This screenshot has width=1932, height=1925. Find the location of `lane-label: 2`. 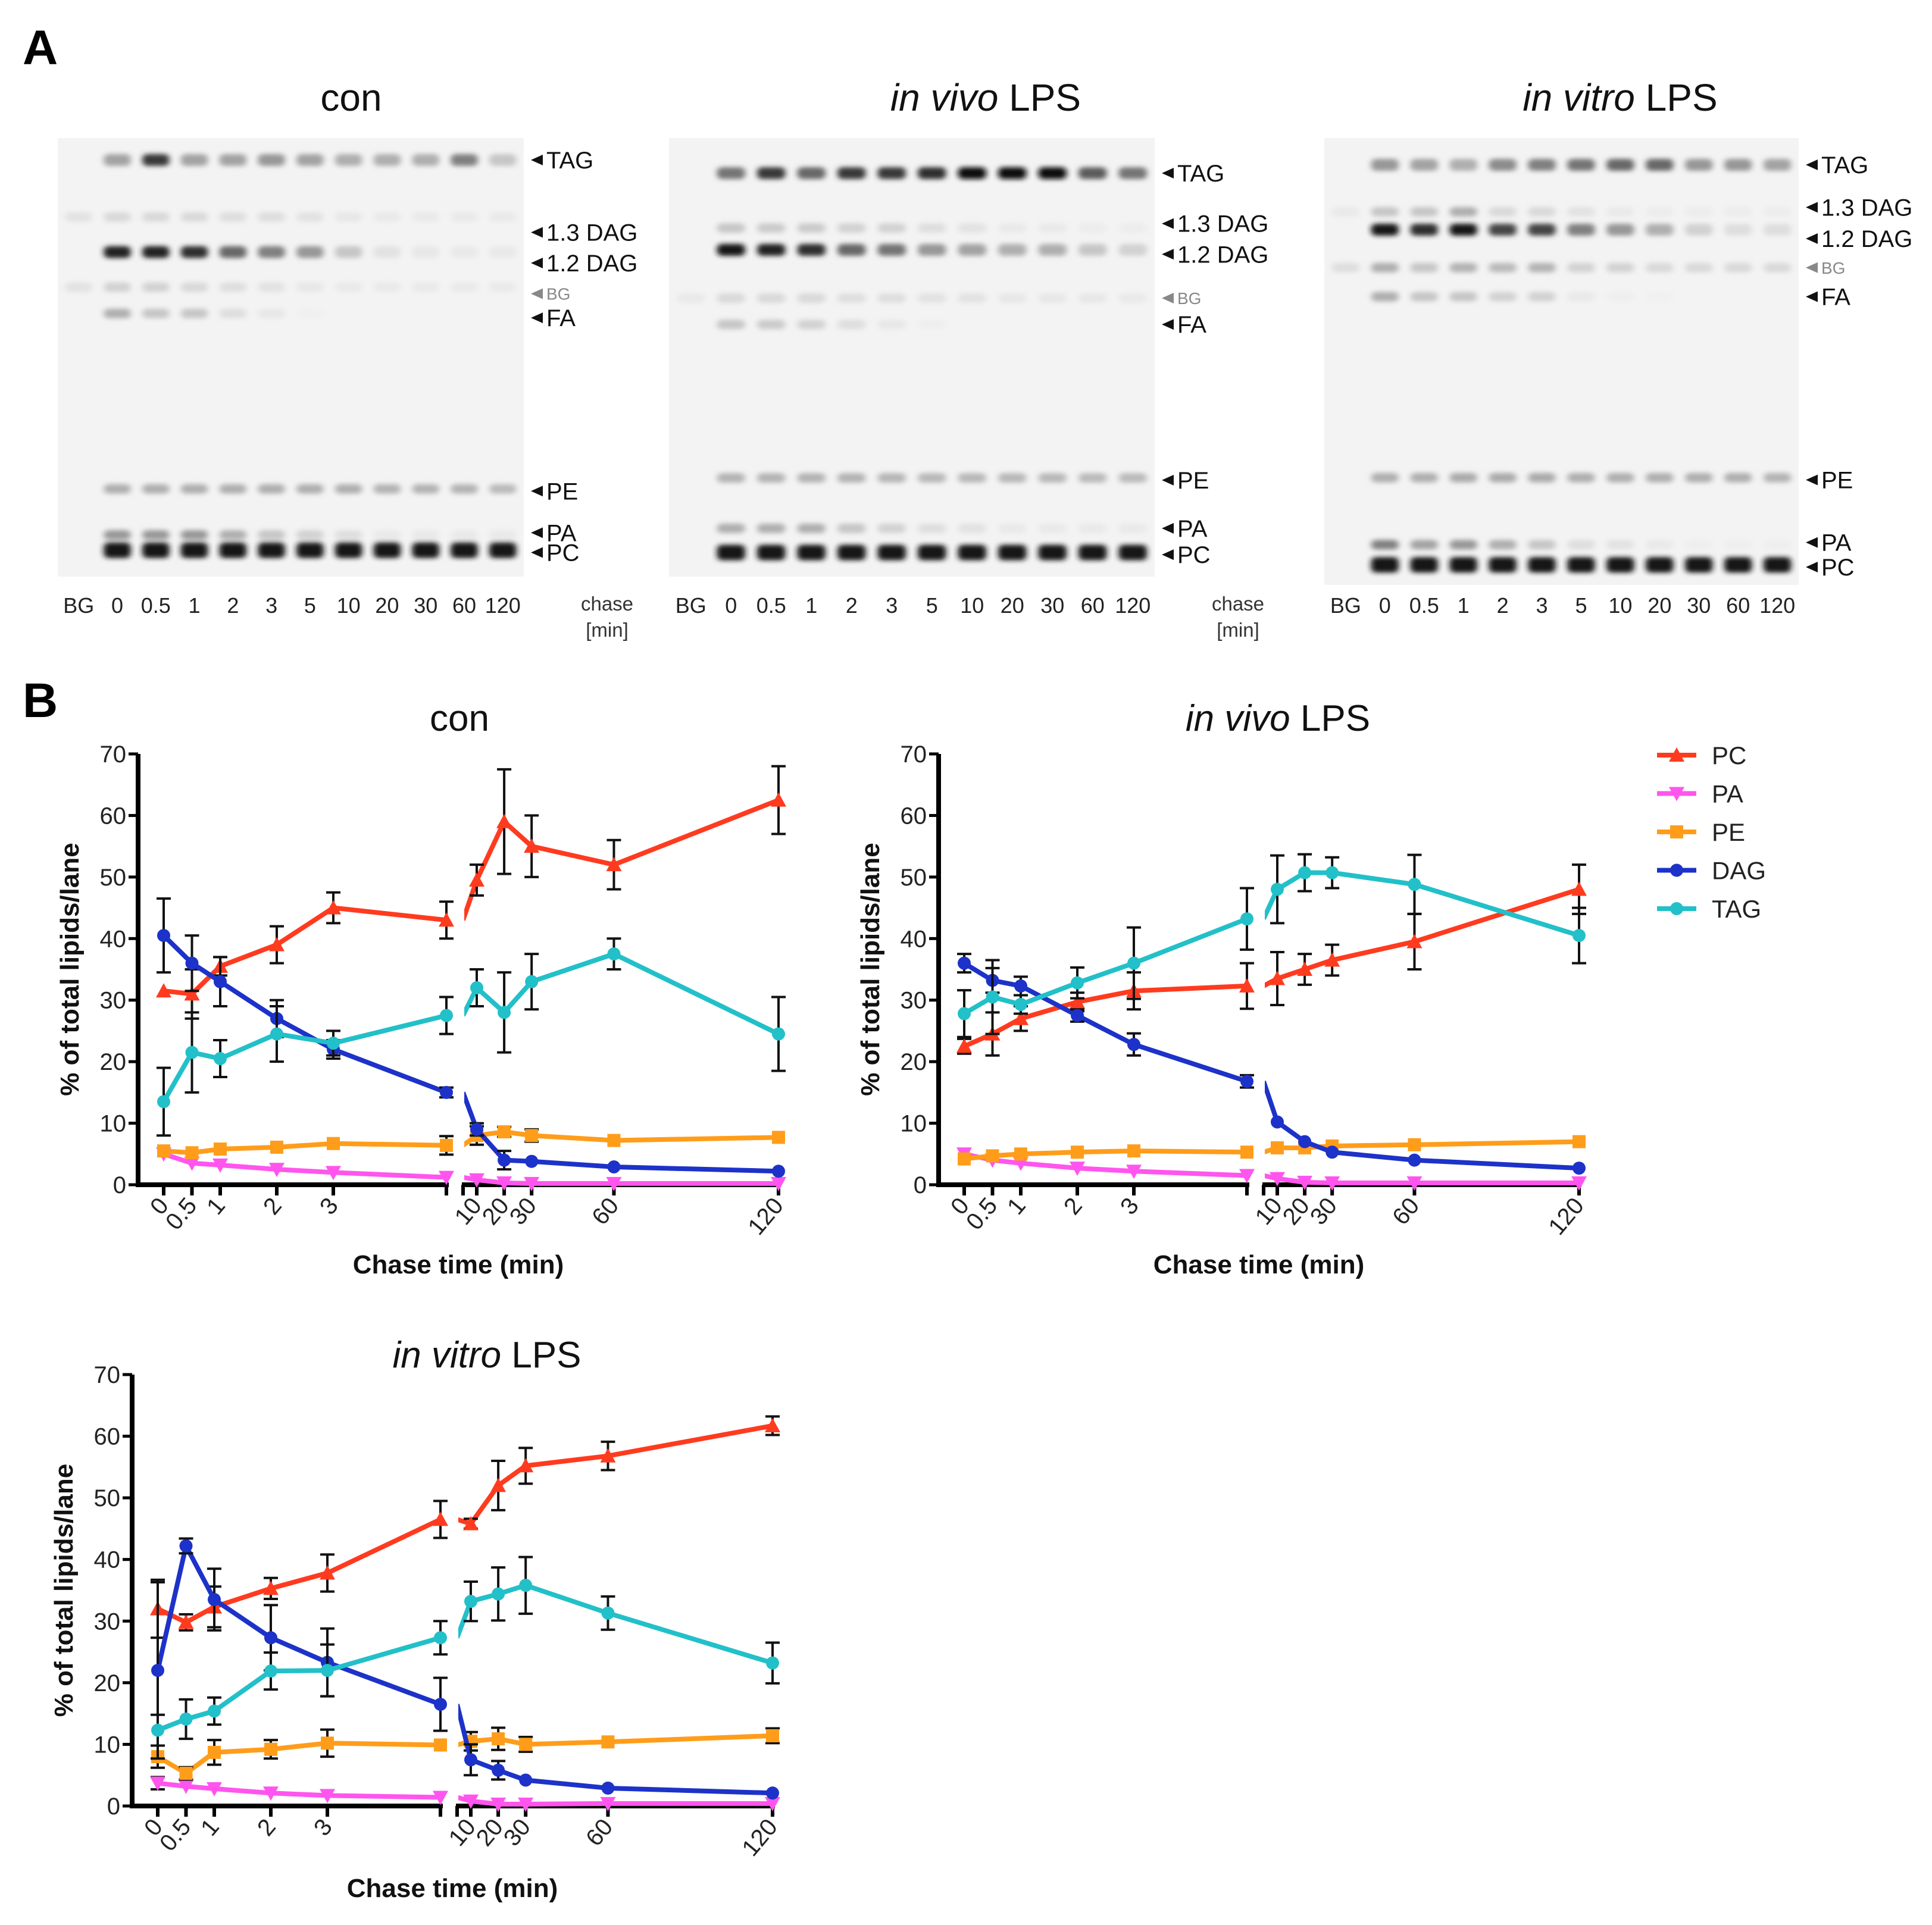

lane-label: 2 is located at coordinates (1503, 605).